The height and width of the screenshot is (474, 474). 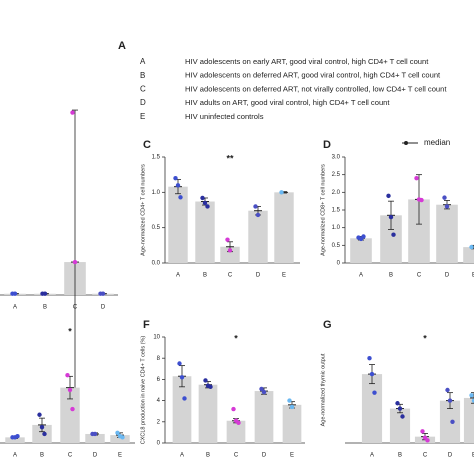 What do you see at coordinates (146, 325) in the screenshot?
I see `panel-label: F` at bounding box center [146, 325].